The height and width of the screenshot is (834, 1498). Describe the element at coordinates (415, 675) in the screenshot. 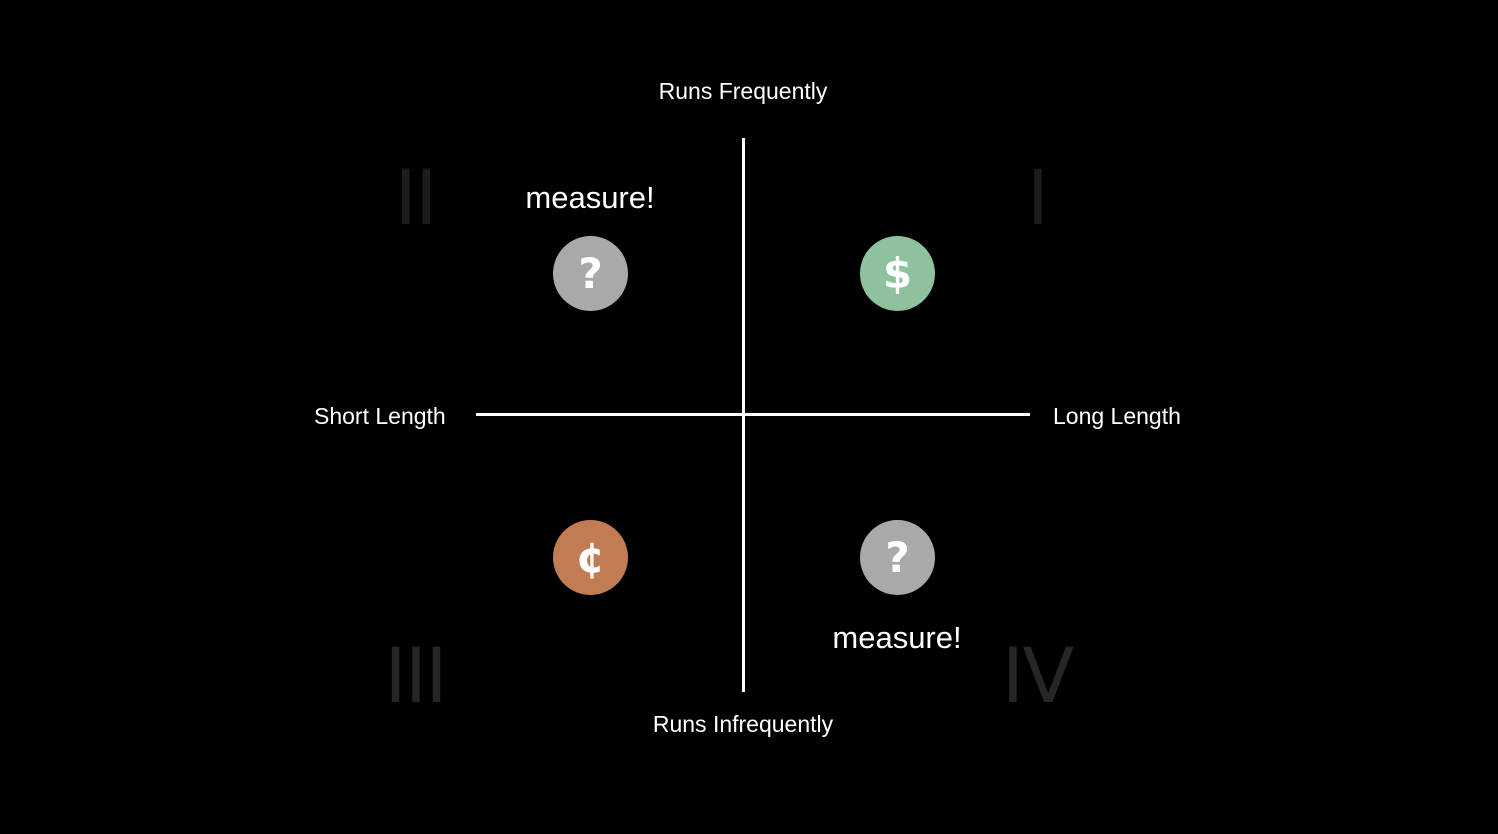

I see `quadrant-numeral-iii: III` at that location.